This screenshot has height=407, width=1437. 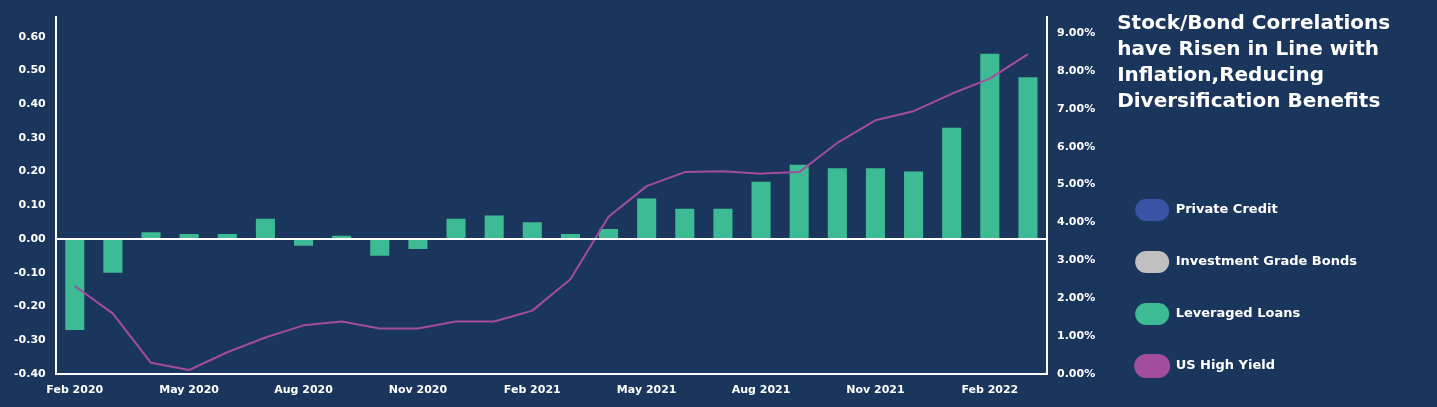 What do you see at coordinates (1076, 335) in the screenshot?
I see `y2-tick-label: 1.00%` at bounding box center [1076, 335].